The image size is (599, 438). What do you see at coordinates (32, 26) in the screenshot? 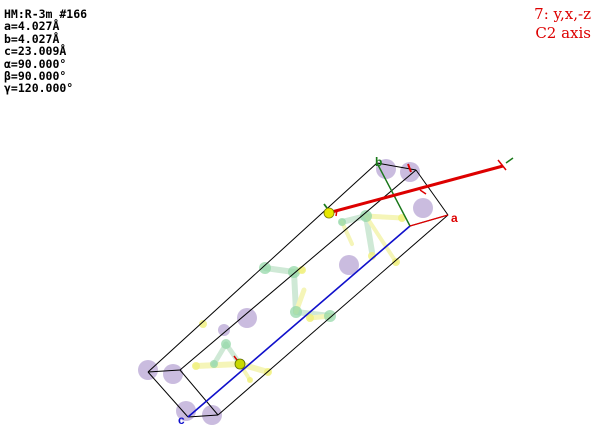
I see `cell-a-label: a=4.027Å` at bounding box center [32, 26].